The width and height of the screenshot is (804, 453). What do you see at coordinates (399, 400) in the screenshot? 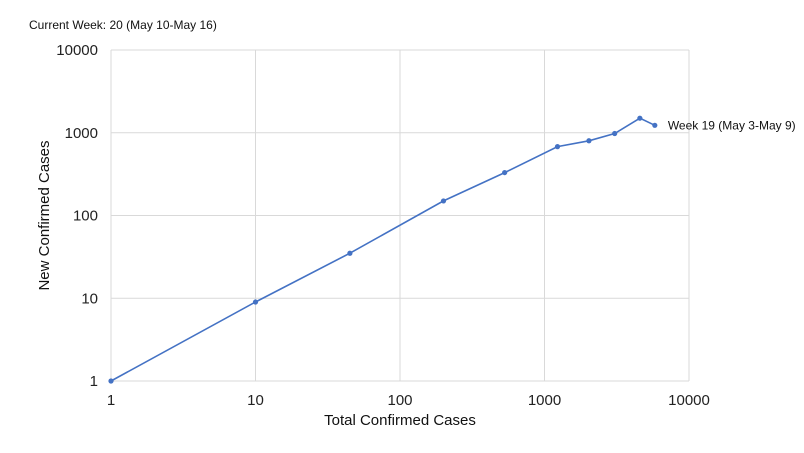
I see `x-tick-label: 100` at bounding box center [399, 400].